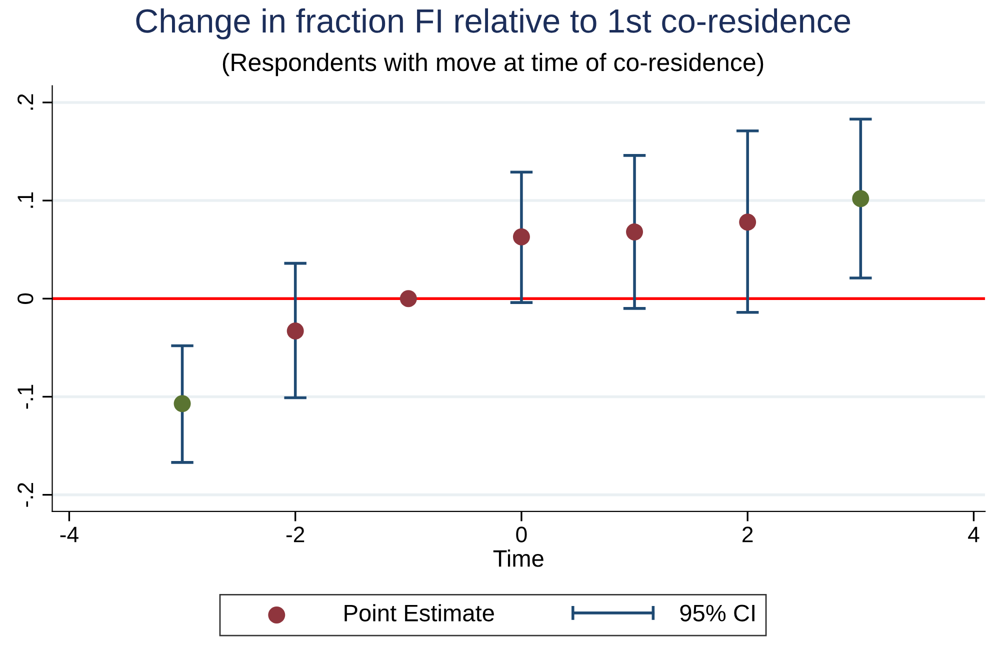 This screenshot has width=986, height=645. What do you see at coordinates (69, 534) in the screenshot?
I see `x-tick-label: -4` at bounding box center [69, 534].